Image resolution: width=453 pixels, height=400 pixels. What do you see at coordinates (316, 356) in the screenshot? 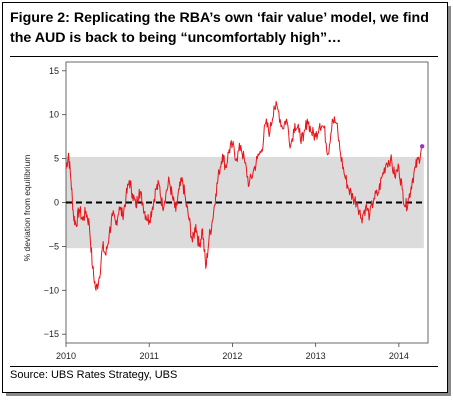
I see `x-tick-label: 2013` at bounding box center [316, 356].